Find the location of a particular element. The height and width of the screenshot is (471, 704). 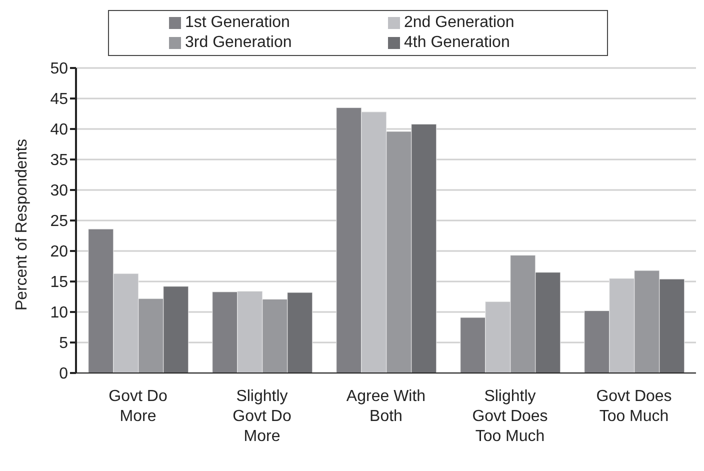

y-axis-title: Percent of Respondents is located at coordinates (22, 224).